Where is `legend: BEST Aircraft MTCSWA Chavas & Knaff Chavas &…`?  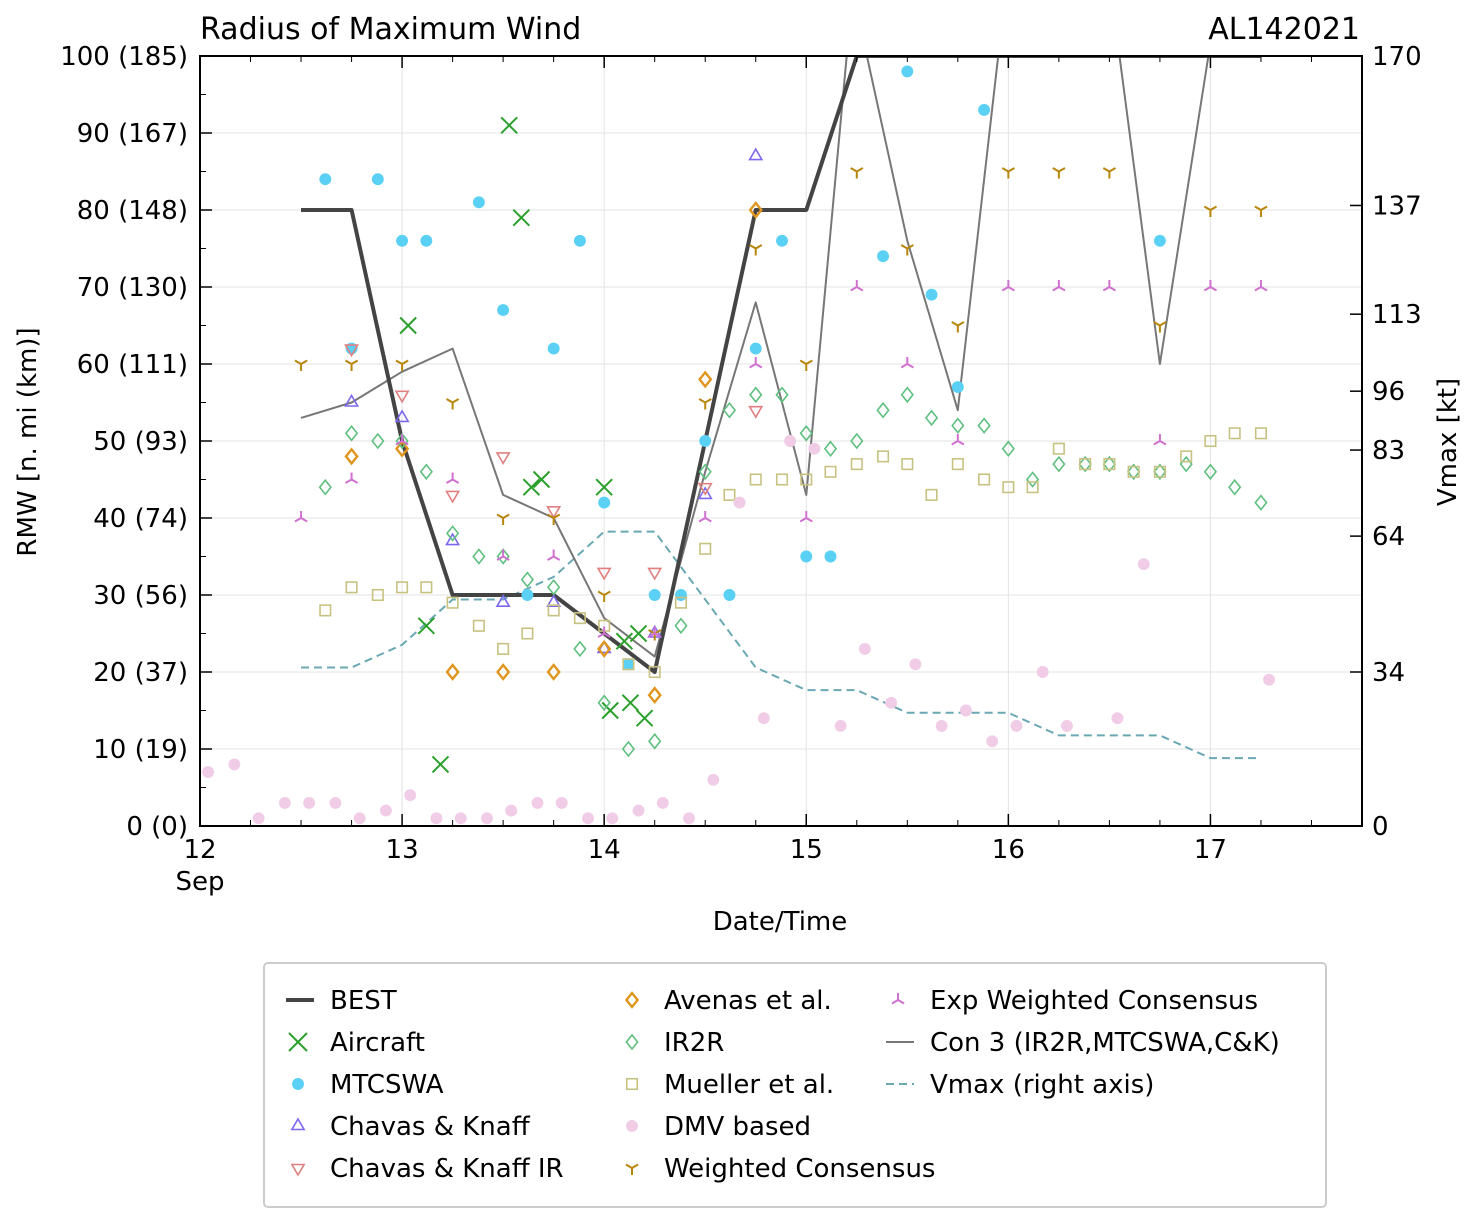
legend: BEST Aircraft MTCSWA Chavas & Knaff Chavas &… is located at coordinates (783, 1085).